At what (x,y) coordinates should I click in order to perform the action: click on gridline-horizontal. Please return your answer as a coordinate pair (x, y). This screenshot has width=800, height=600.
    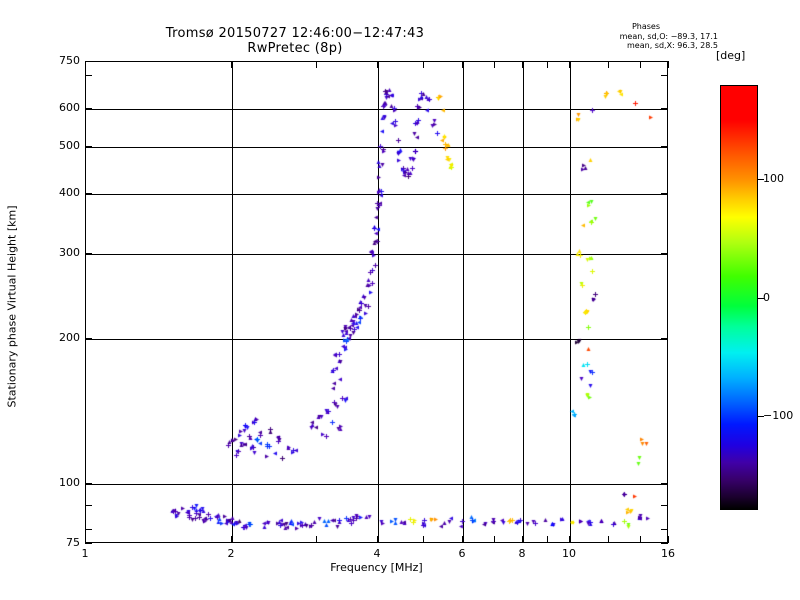
    Looking at the image, I should click on (376, 147).